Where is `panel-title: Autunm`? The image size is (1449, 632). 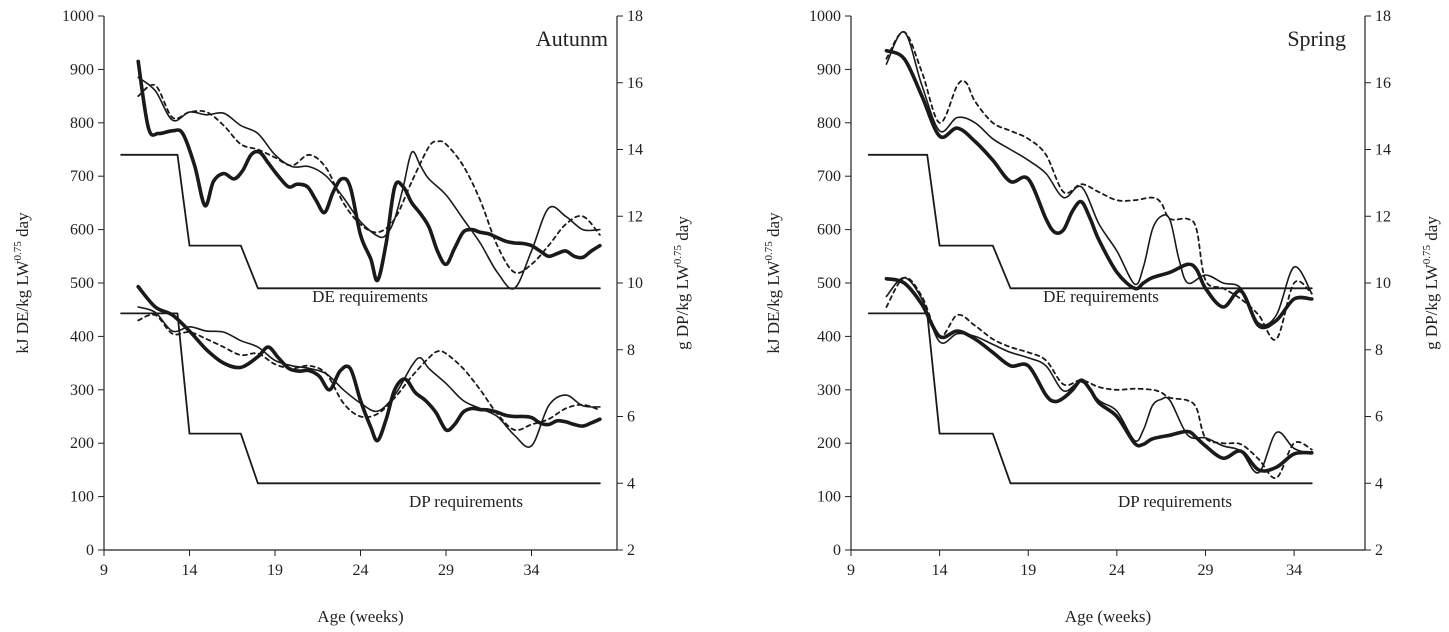 panel-title: Autunm is located at coordinates (572, 38).